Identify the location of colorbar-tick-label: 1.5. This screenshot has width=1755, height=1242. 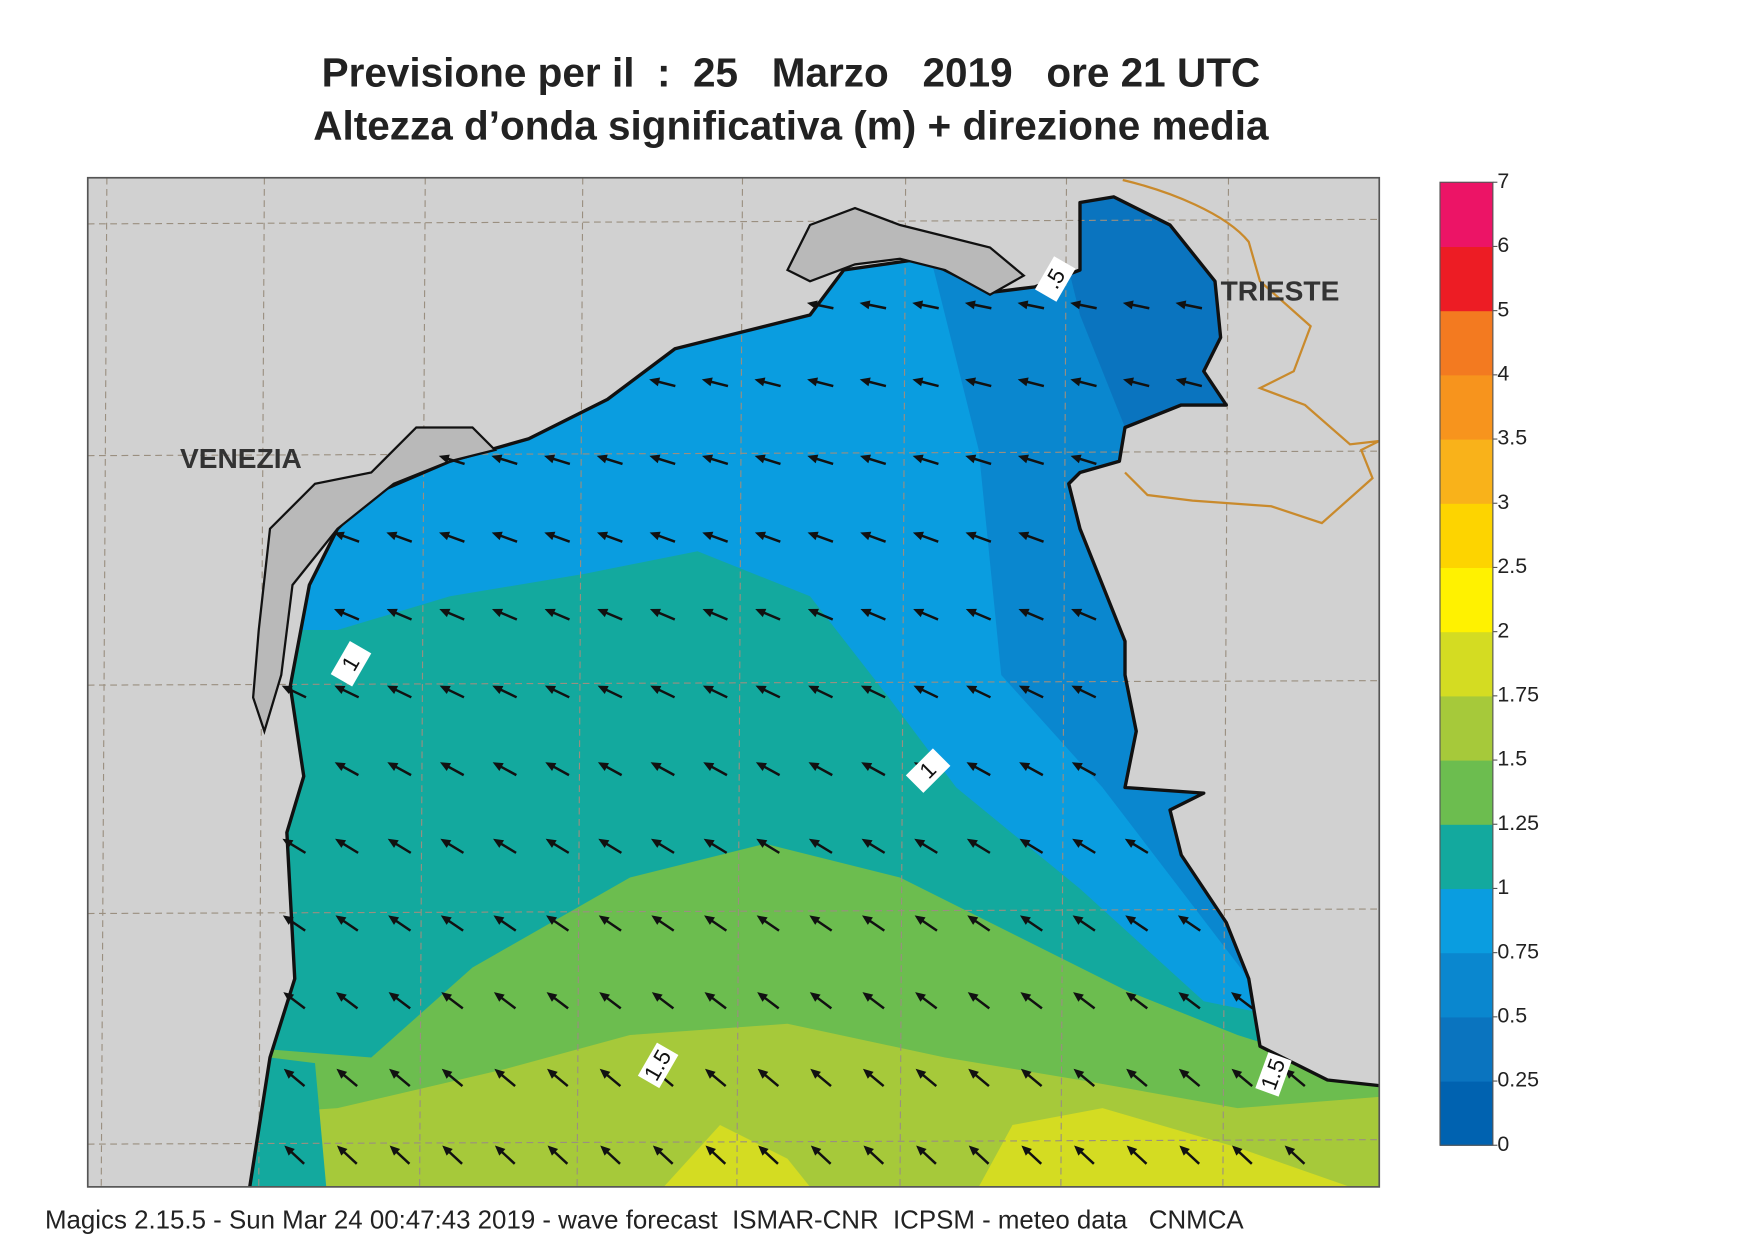
(1512, 759).